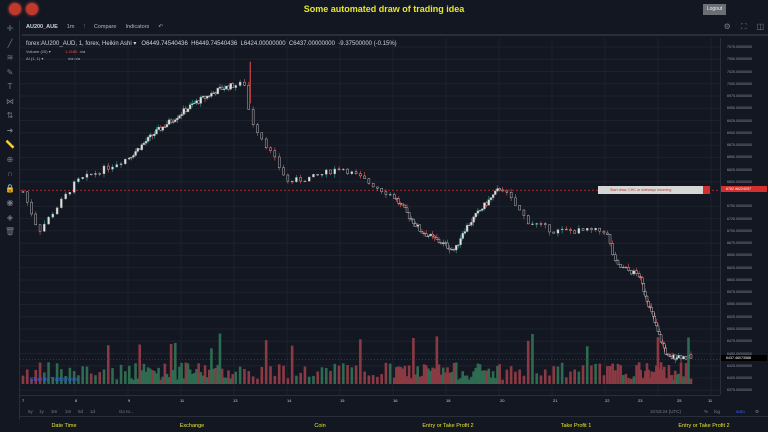  What do you see at coordinates (33, 58) in the screenshot?
I see `ai-study: AI (1, 1)` at bounding box center [33, 58].